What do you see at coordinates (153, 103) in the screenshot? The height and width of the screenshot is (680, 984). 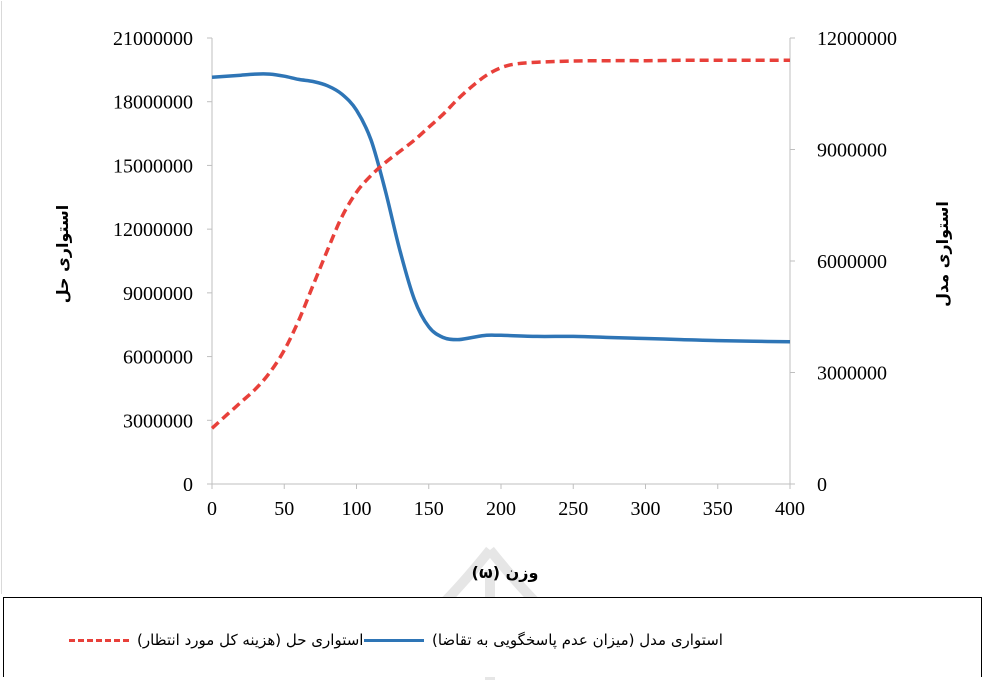 I see `left-y-tick-label: 18000000` at bounding box center [153, 103].